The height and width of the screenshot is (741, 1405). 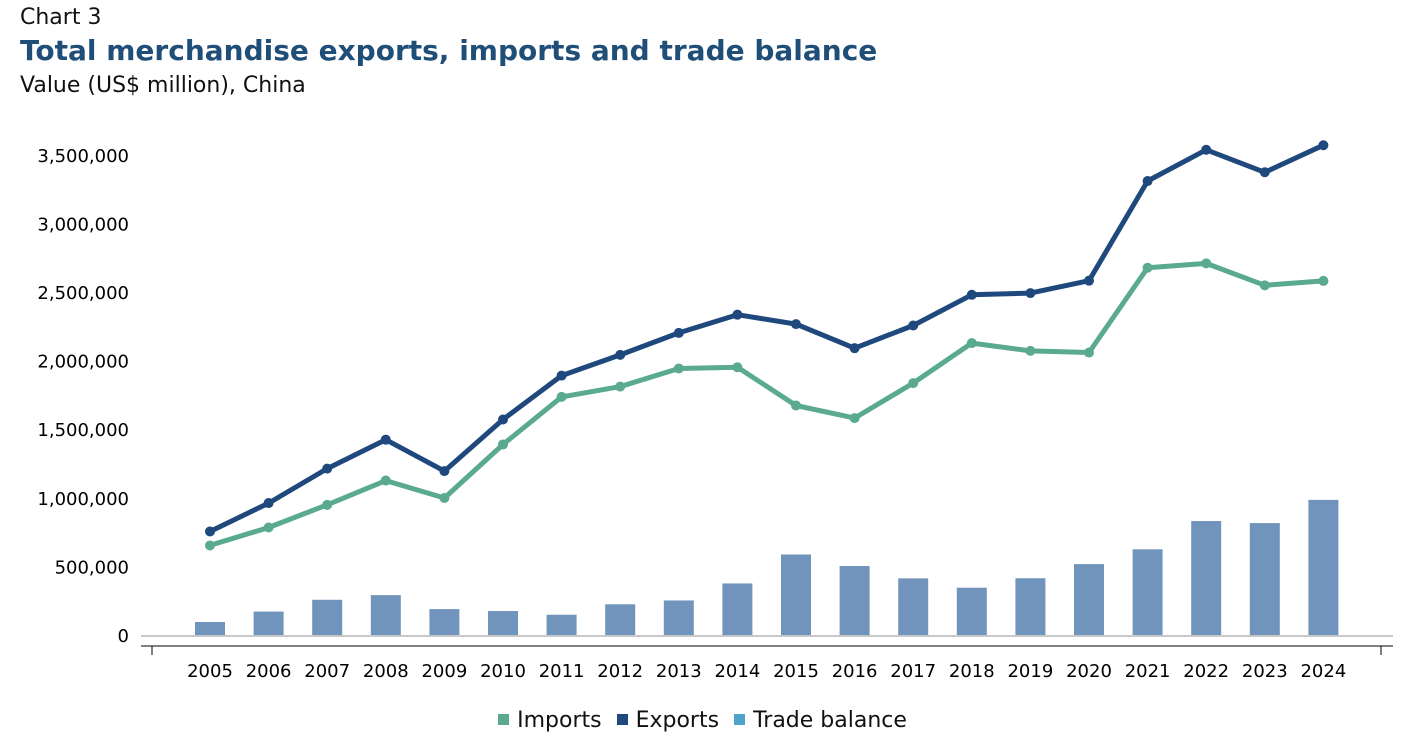 I want to click on y-tick-label: 2,500,000, so click(x=83, y=293).